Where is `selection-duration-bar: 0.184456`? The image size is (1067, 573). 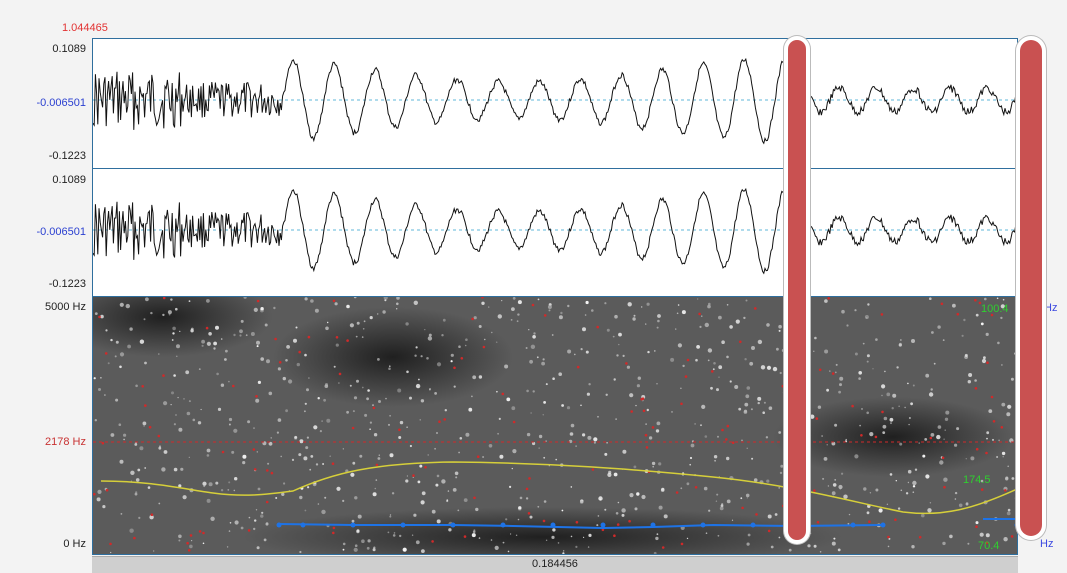
selection-duration-bar: 0.184456 is located at coordinates (555, 564).